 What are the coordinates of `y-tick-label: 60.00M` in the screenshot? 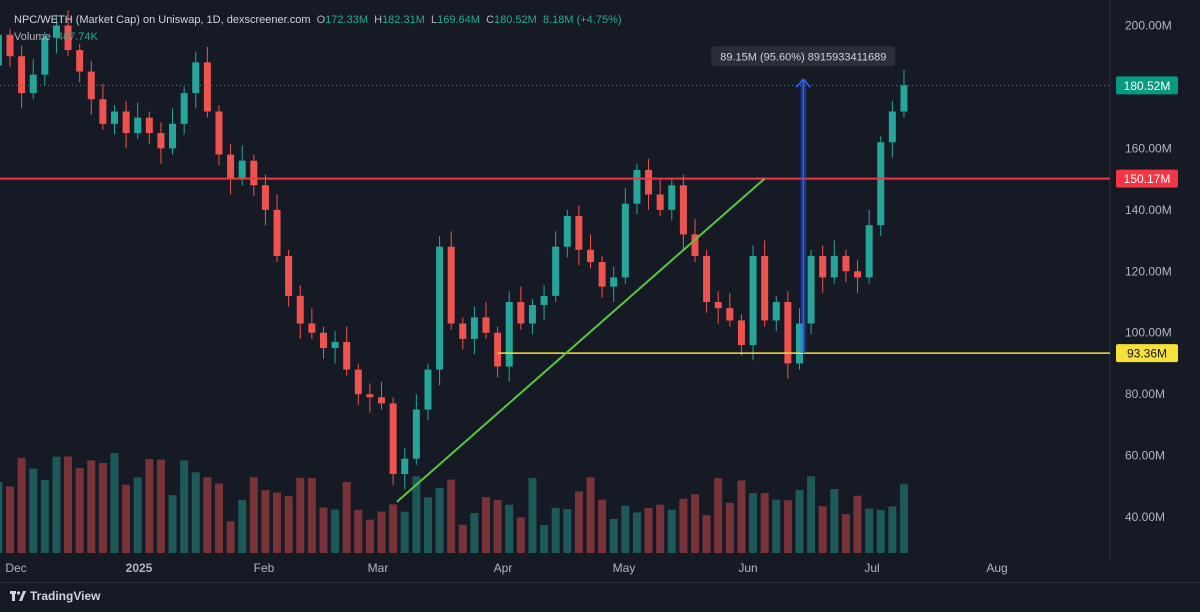 It's located at (1145, 456).